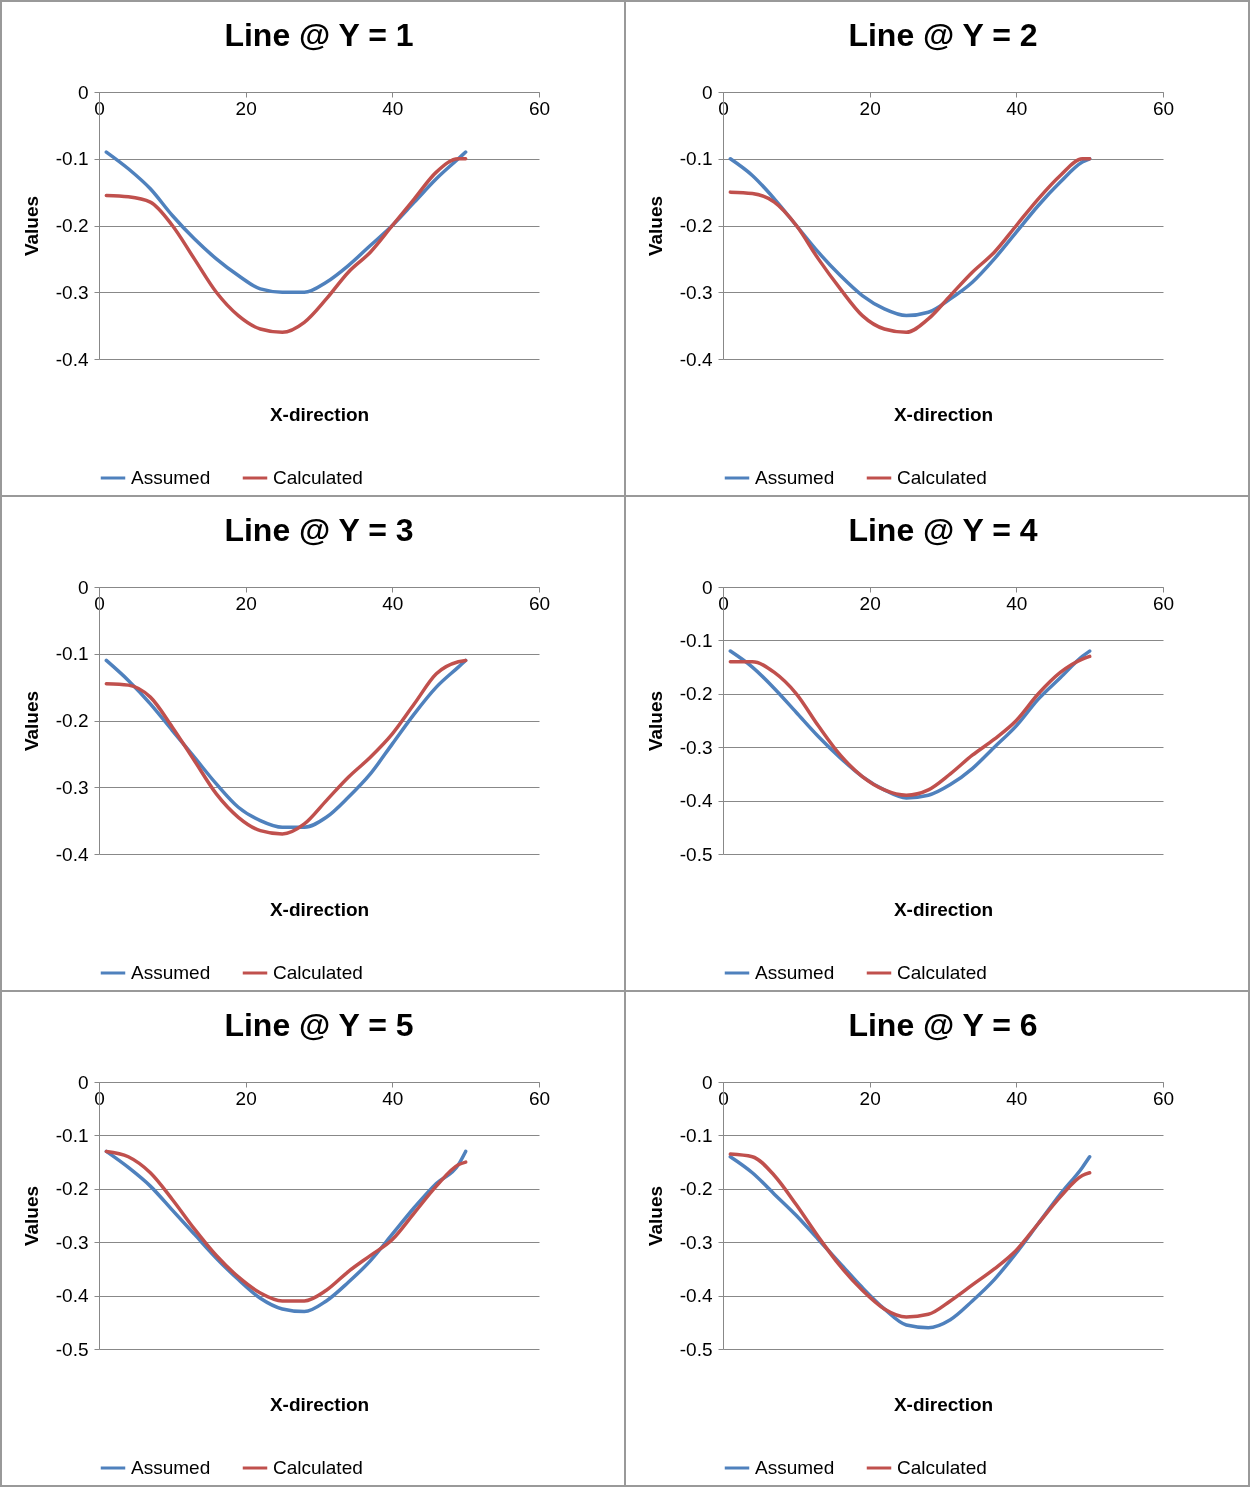  What do you see at coordinates (319, 530) in the screenshot?
I see `chart-title: Line @ Y = 3` at bounding box center [319, 530].